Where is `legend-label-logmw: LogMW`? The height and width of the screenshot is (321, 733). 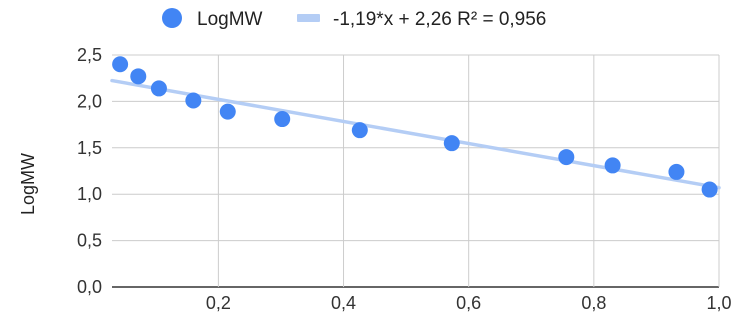
legend-label-logmw: LogMW is located at coordinates (230, 19).